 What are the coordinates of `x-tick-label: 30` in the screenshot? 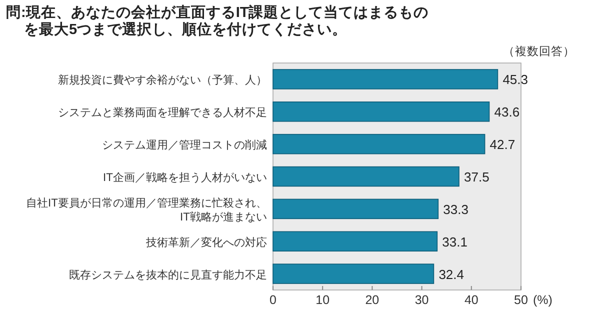 It's located at (421, 300).